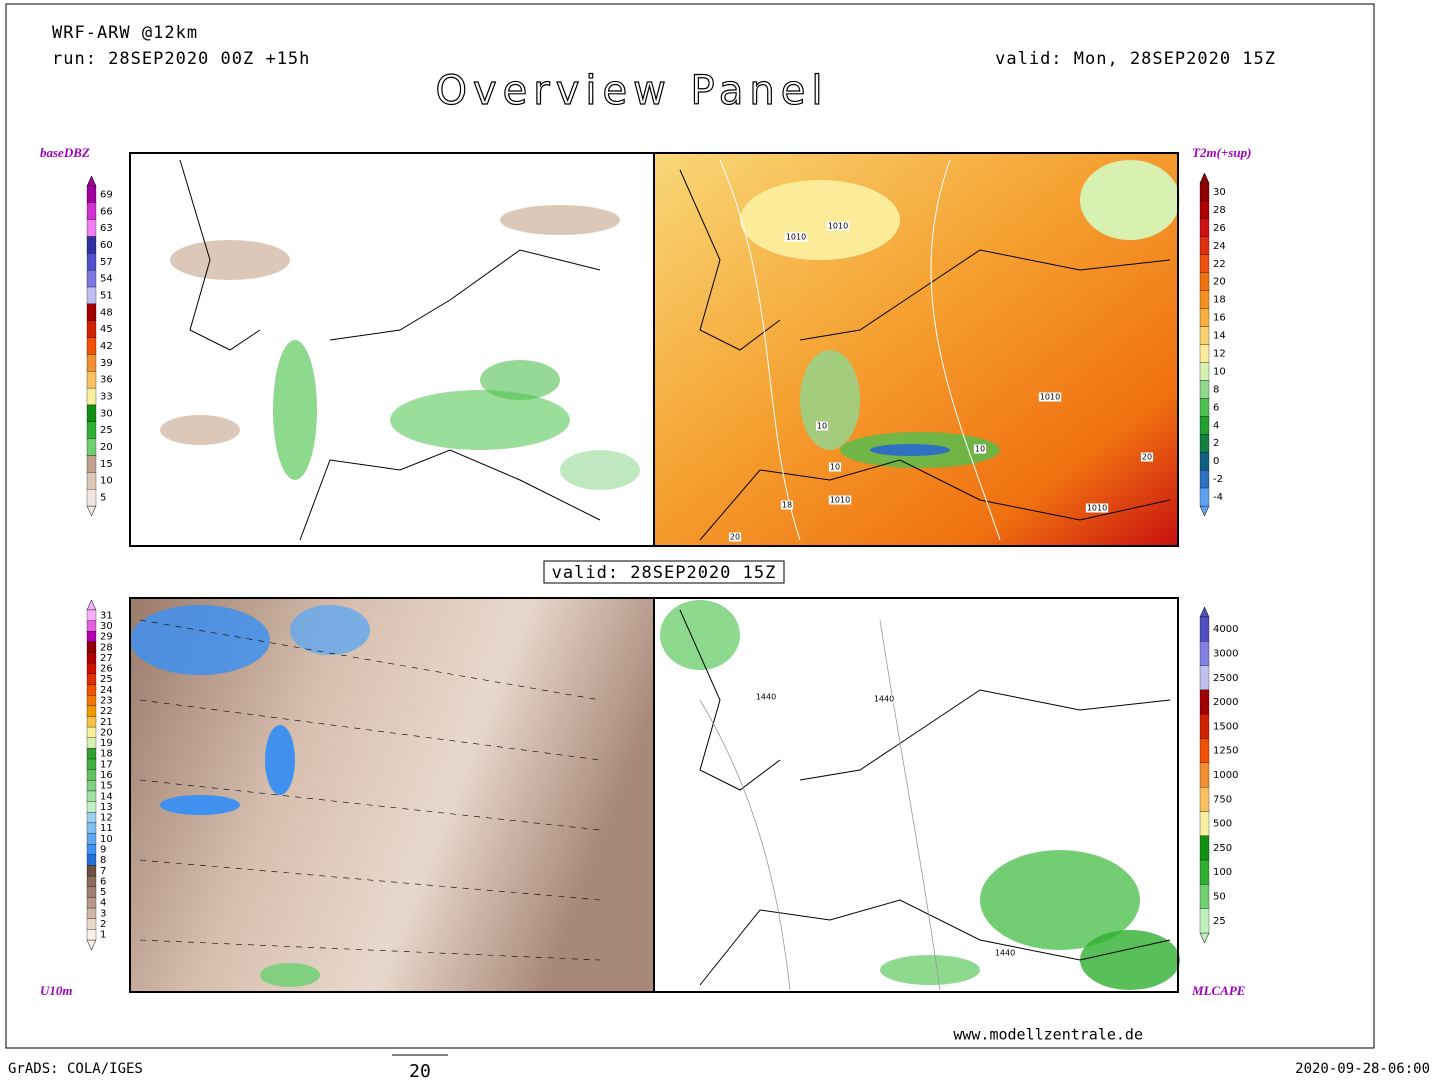 This screenshot has width=1440, height=1084. I want to click on run: run: 28SEP2020 00Z +15h, so click(181, 59).